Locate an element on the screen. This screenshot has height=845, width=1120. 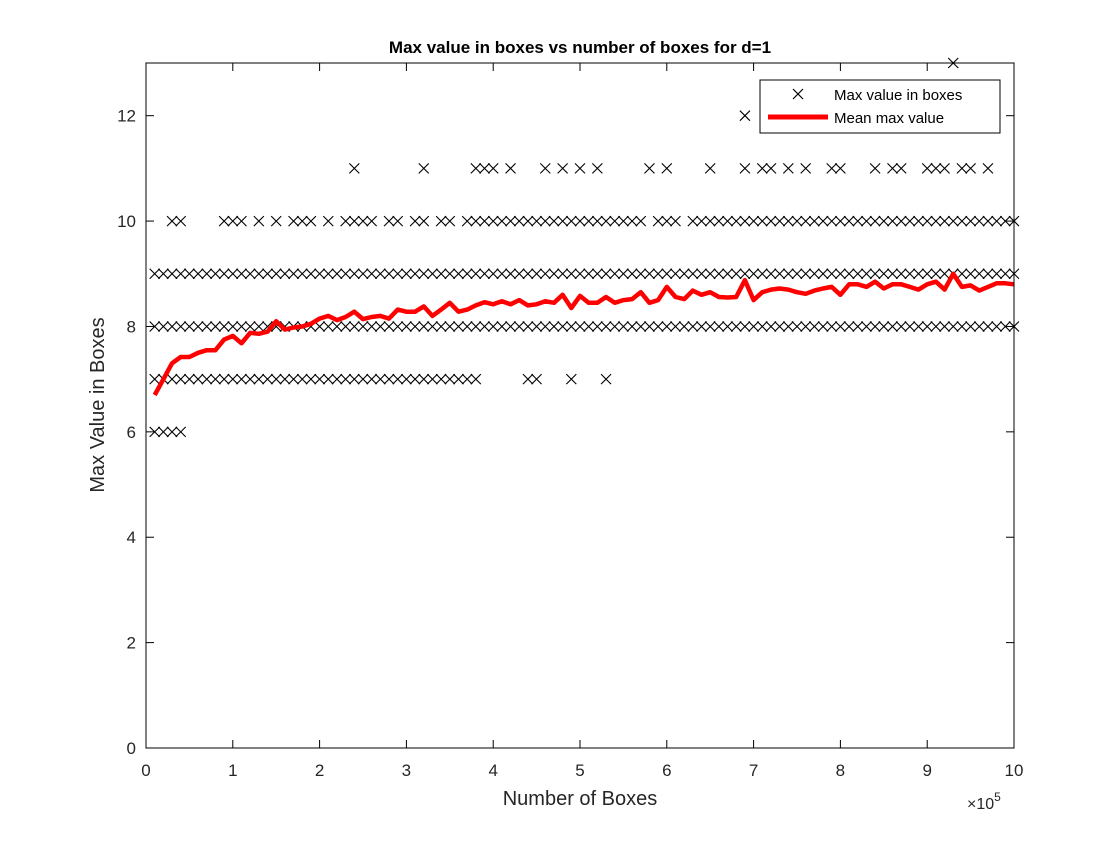
x-tick-label: 10 is located at coordinates (1014, 770).